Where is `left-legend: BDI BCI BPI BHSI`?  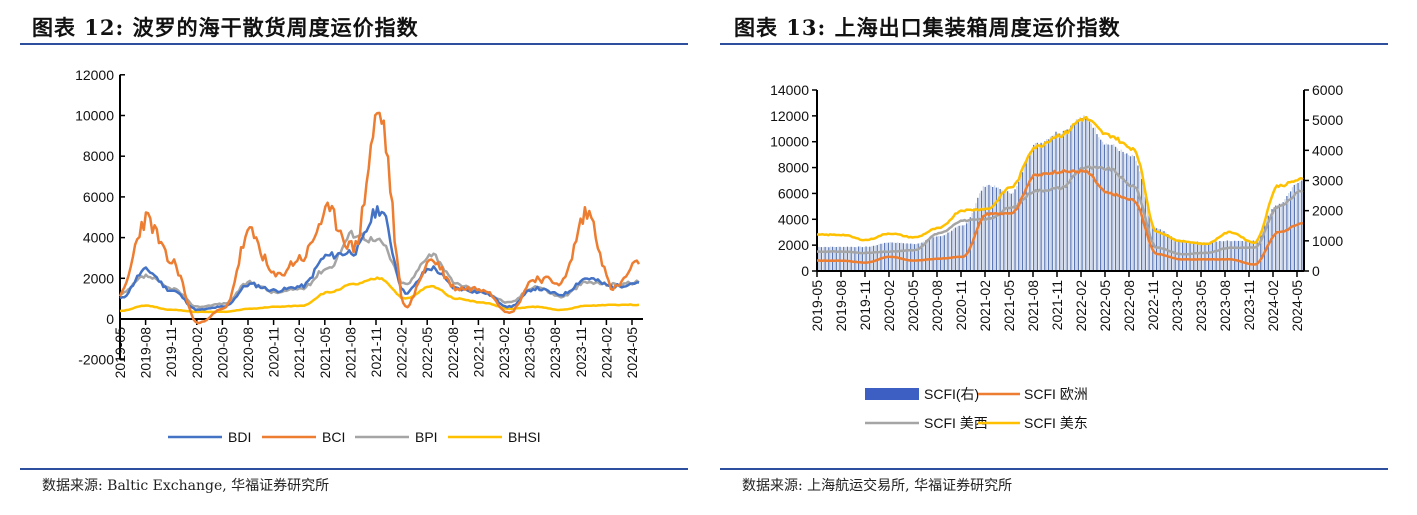 left-legend: BDI BCI BPI BHSI is located at coordinates (354, 437).